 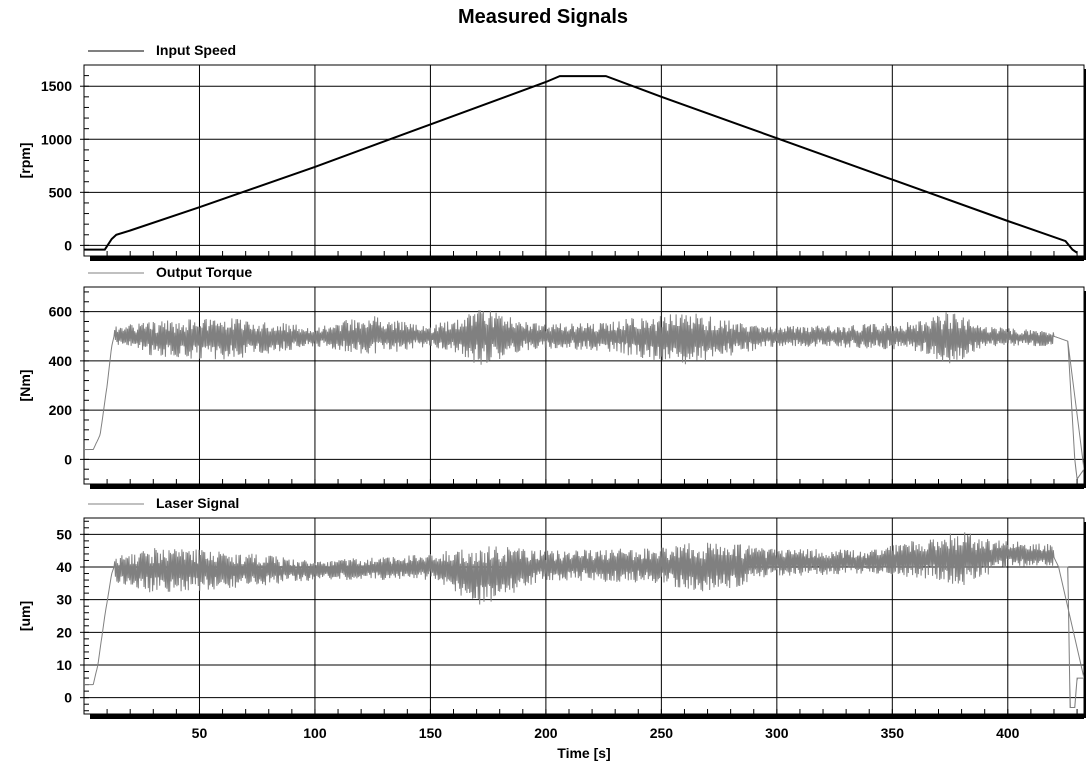 What do you see at coordinates (315, 733) in the screenshot?
I see `x-tick-label: 100` at bounding box center [315, 733].